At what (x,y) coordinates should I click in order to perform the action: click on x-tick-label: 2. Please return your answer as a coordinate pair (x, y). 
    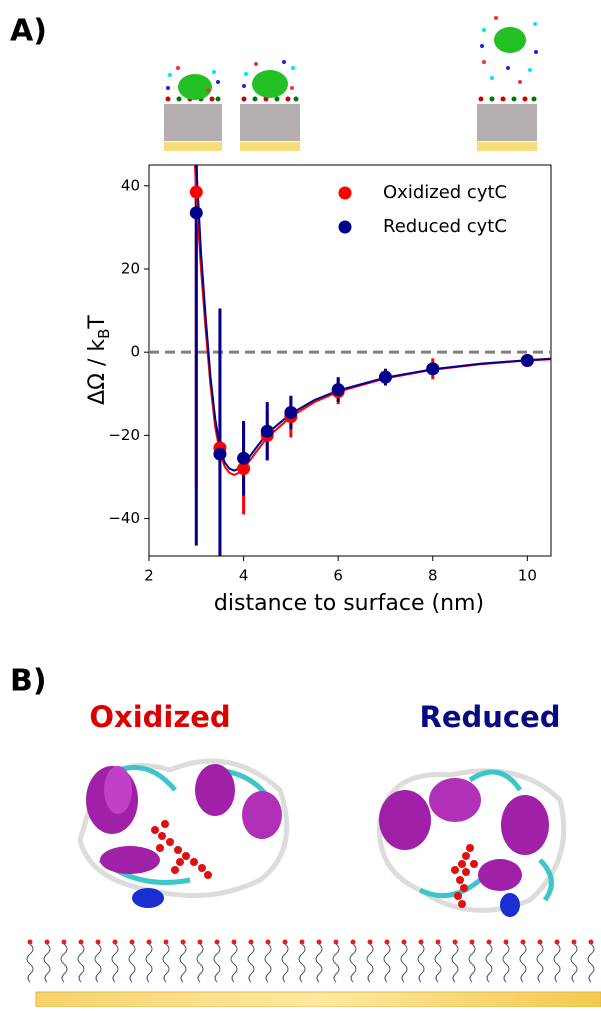
    Looking at the image, I should click on (149, 576).